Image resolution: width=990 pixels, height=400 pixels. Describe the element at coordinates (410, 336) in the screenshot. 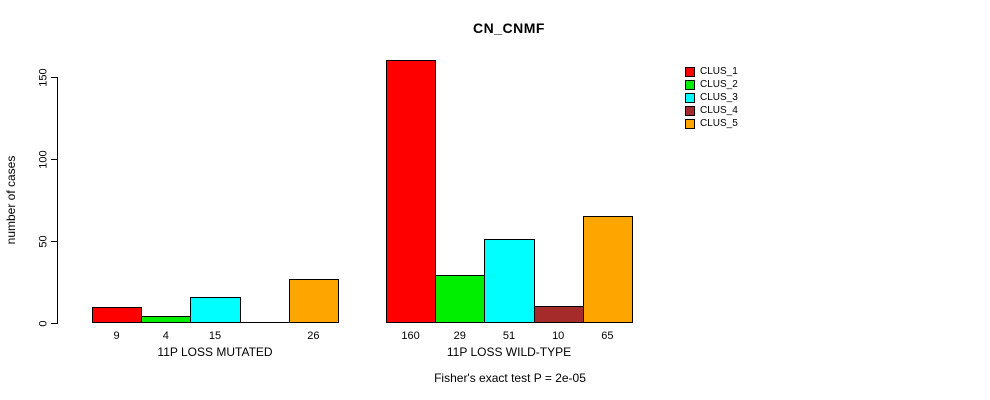

I see `bar-value-label: 160` at that location.